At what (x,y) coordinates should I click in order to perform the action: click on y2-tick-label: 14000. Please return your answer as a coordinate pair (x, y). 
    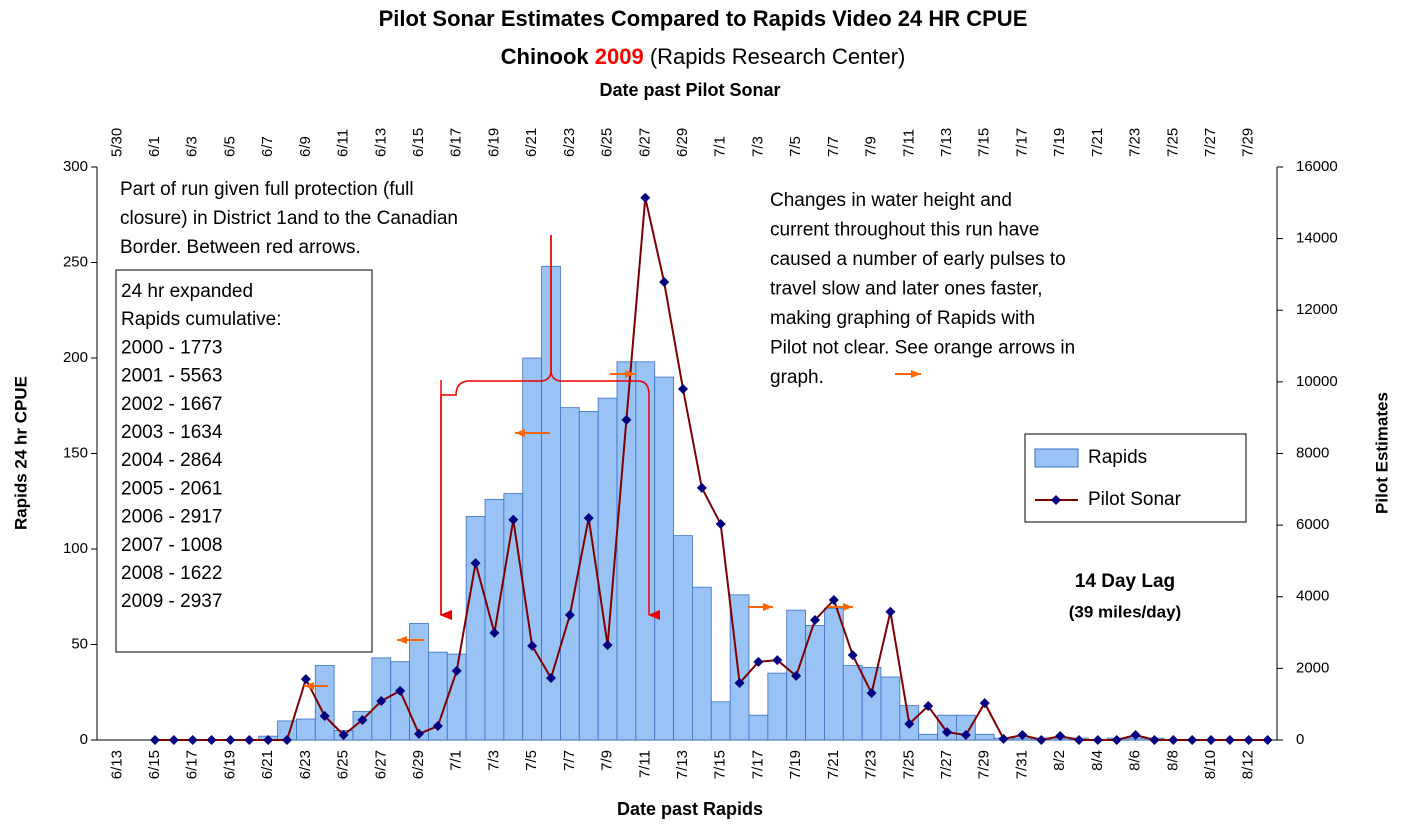
    Looking at the image, I should click on (1317, 238).